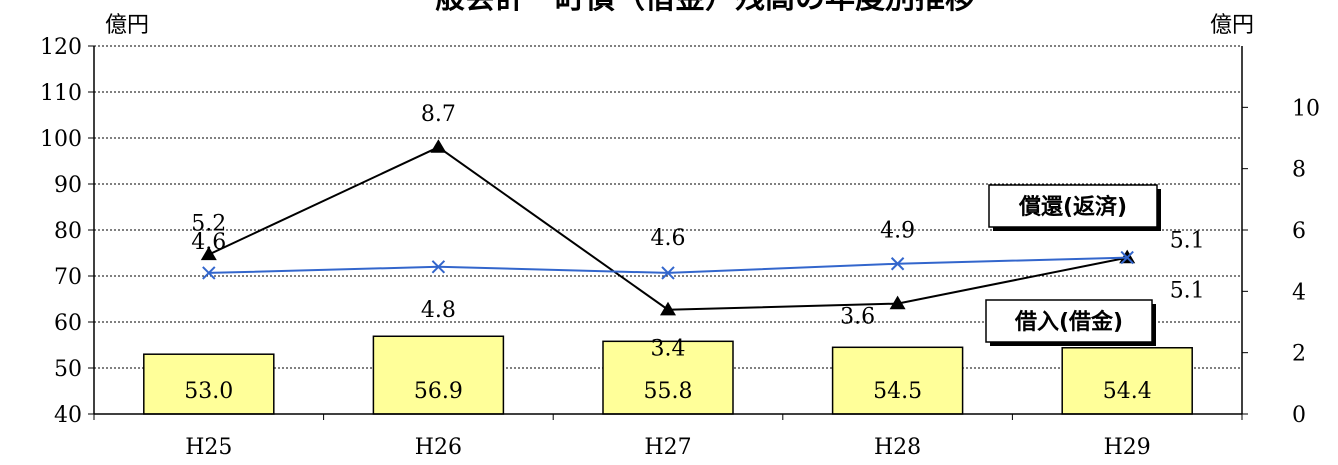  I want to click on line-value-label: 5.2, so click(208, 224).